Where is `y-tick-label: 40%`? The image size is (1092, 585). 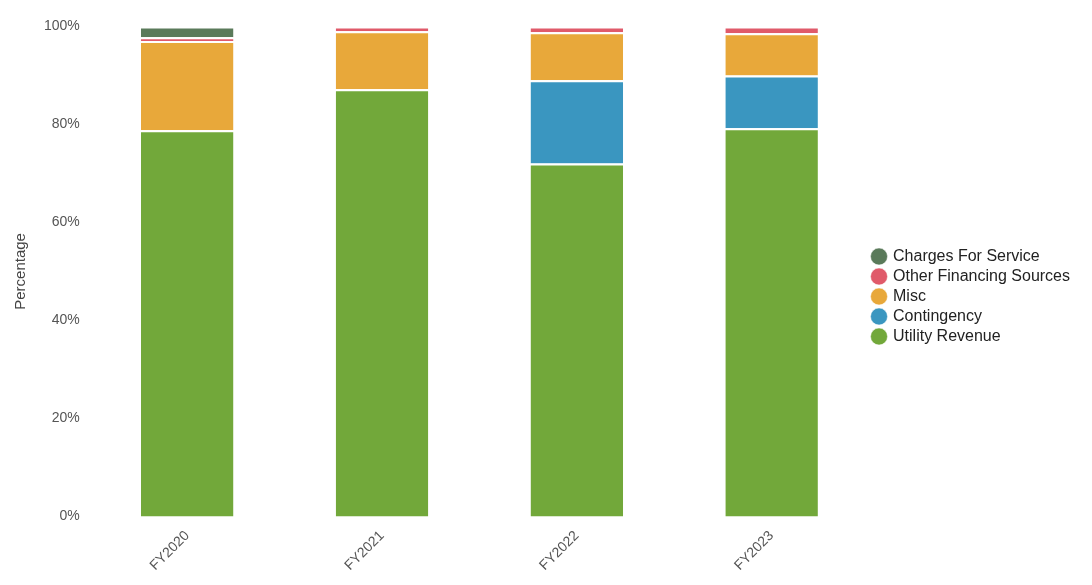 y-tick-label: 40% is located at coordinates (65, 319).